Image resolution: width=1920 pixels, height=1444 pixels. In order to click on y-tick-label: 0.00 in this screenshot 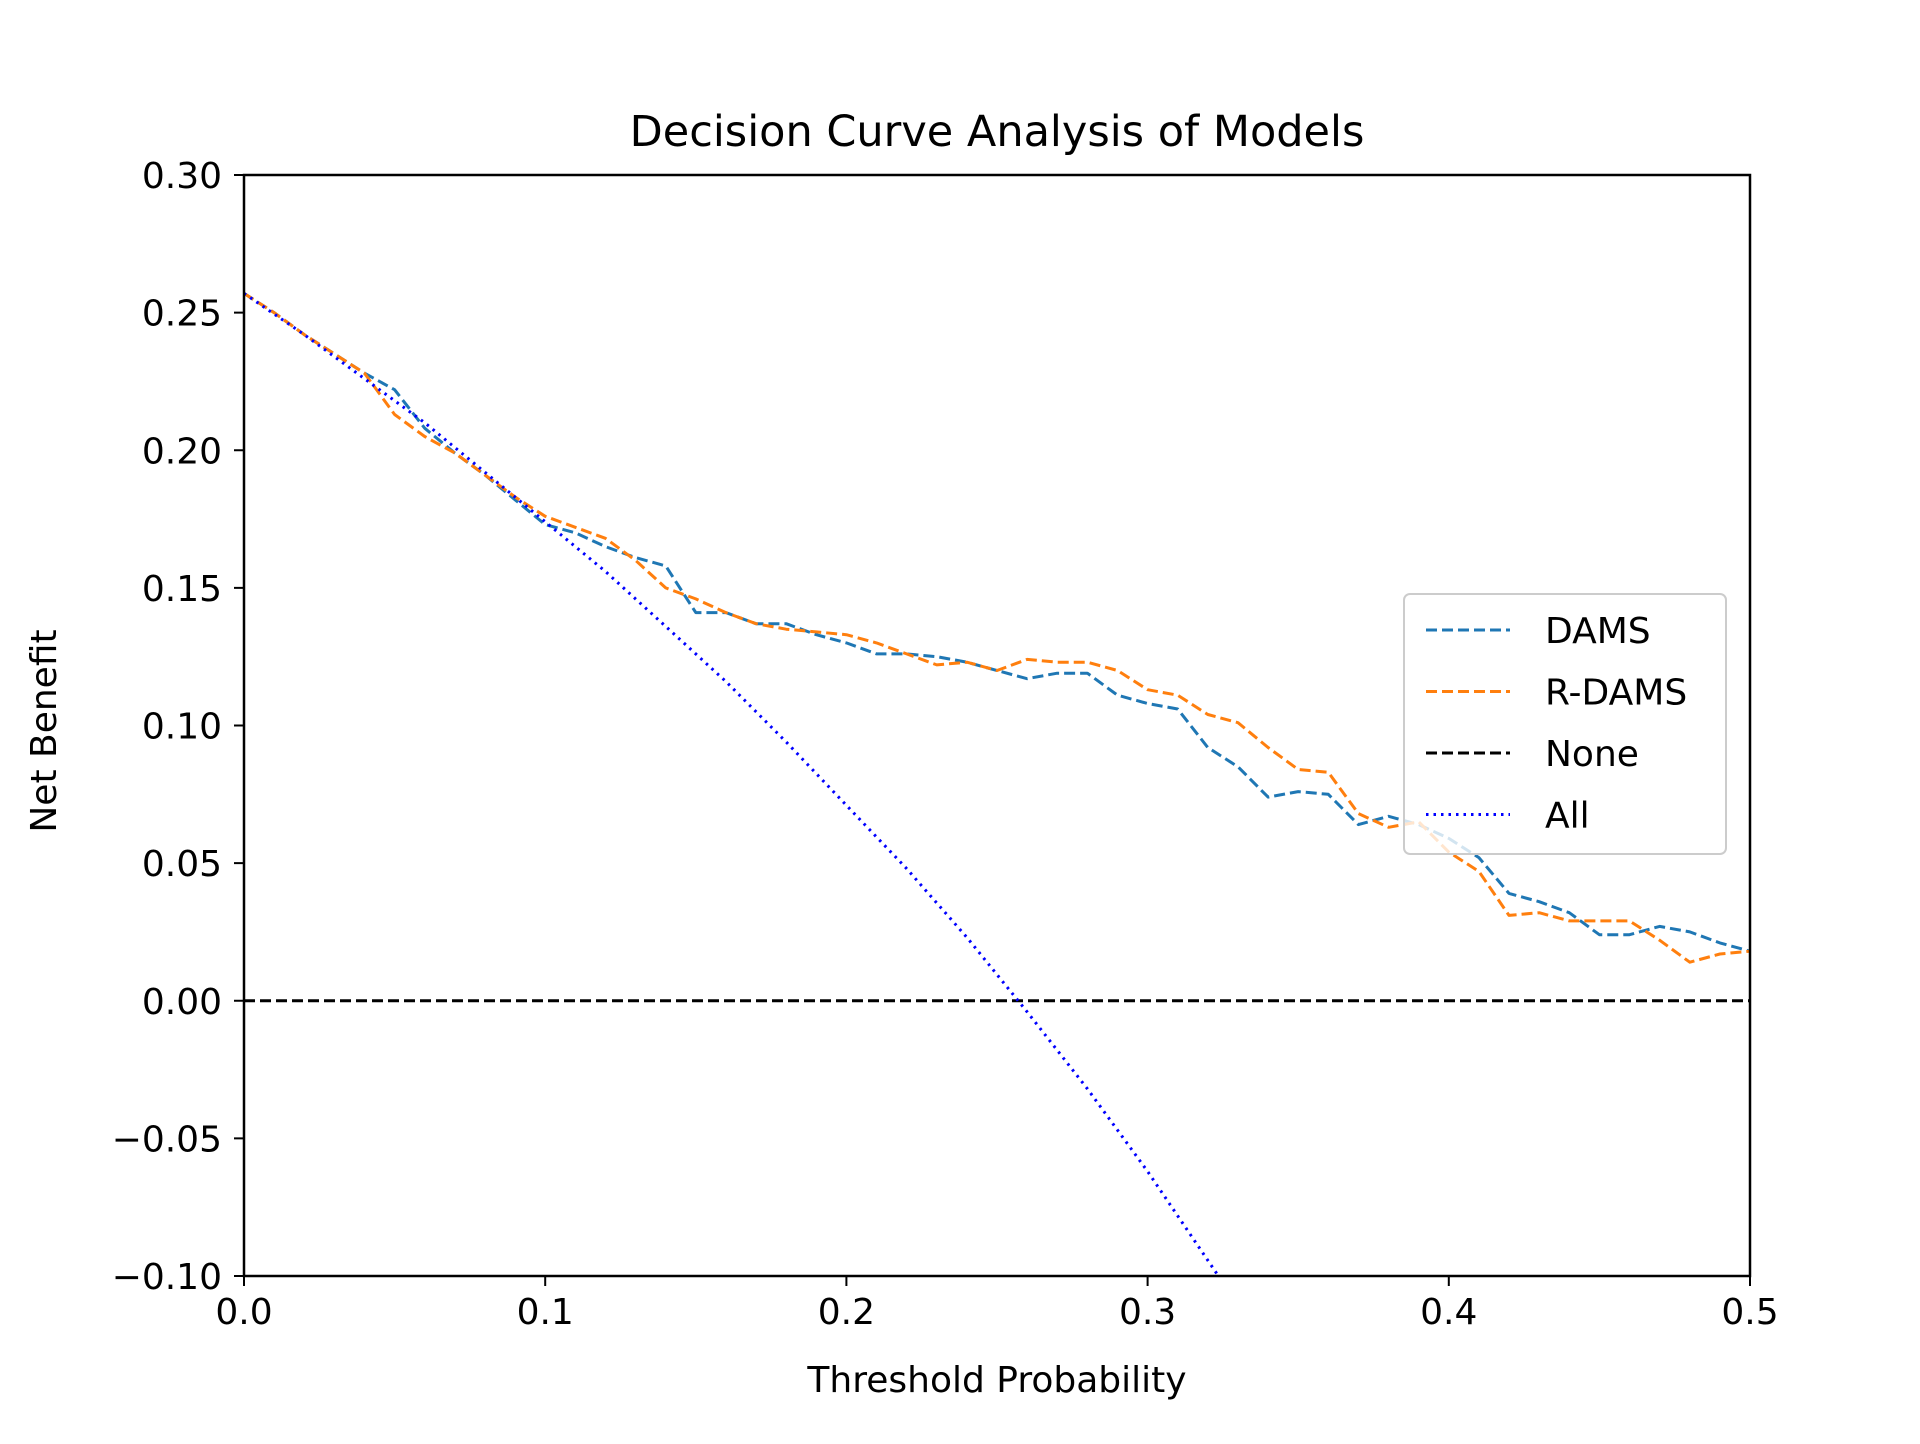, I will do `click(182, 1002)`.